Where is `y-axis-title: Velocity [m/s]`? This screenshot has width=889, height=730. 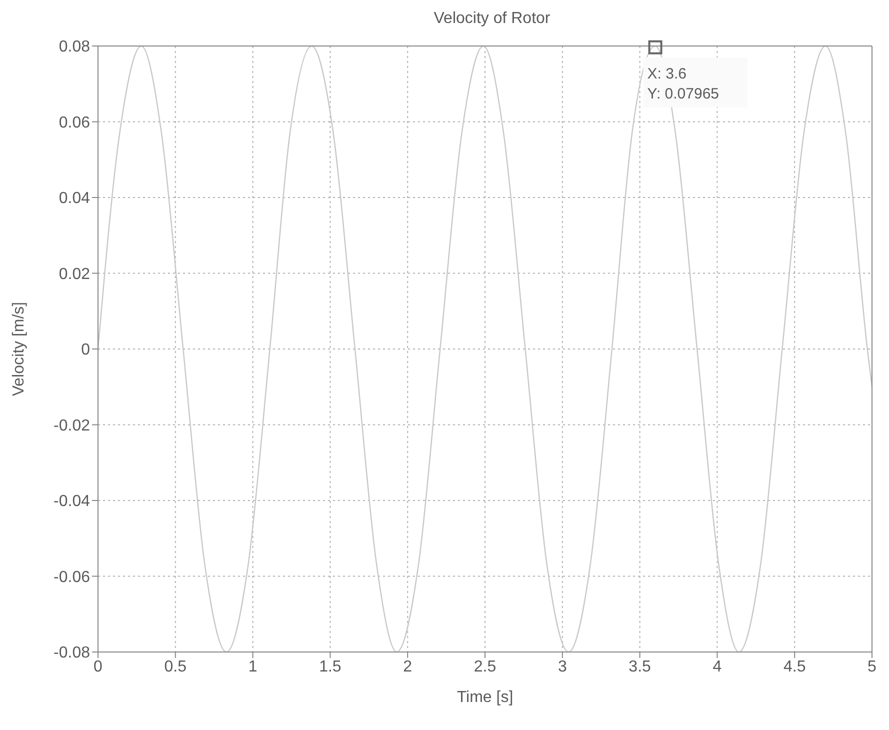
y-axis-title: Velocity [m/s] is located at coordinates (19, 349).